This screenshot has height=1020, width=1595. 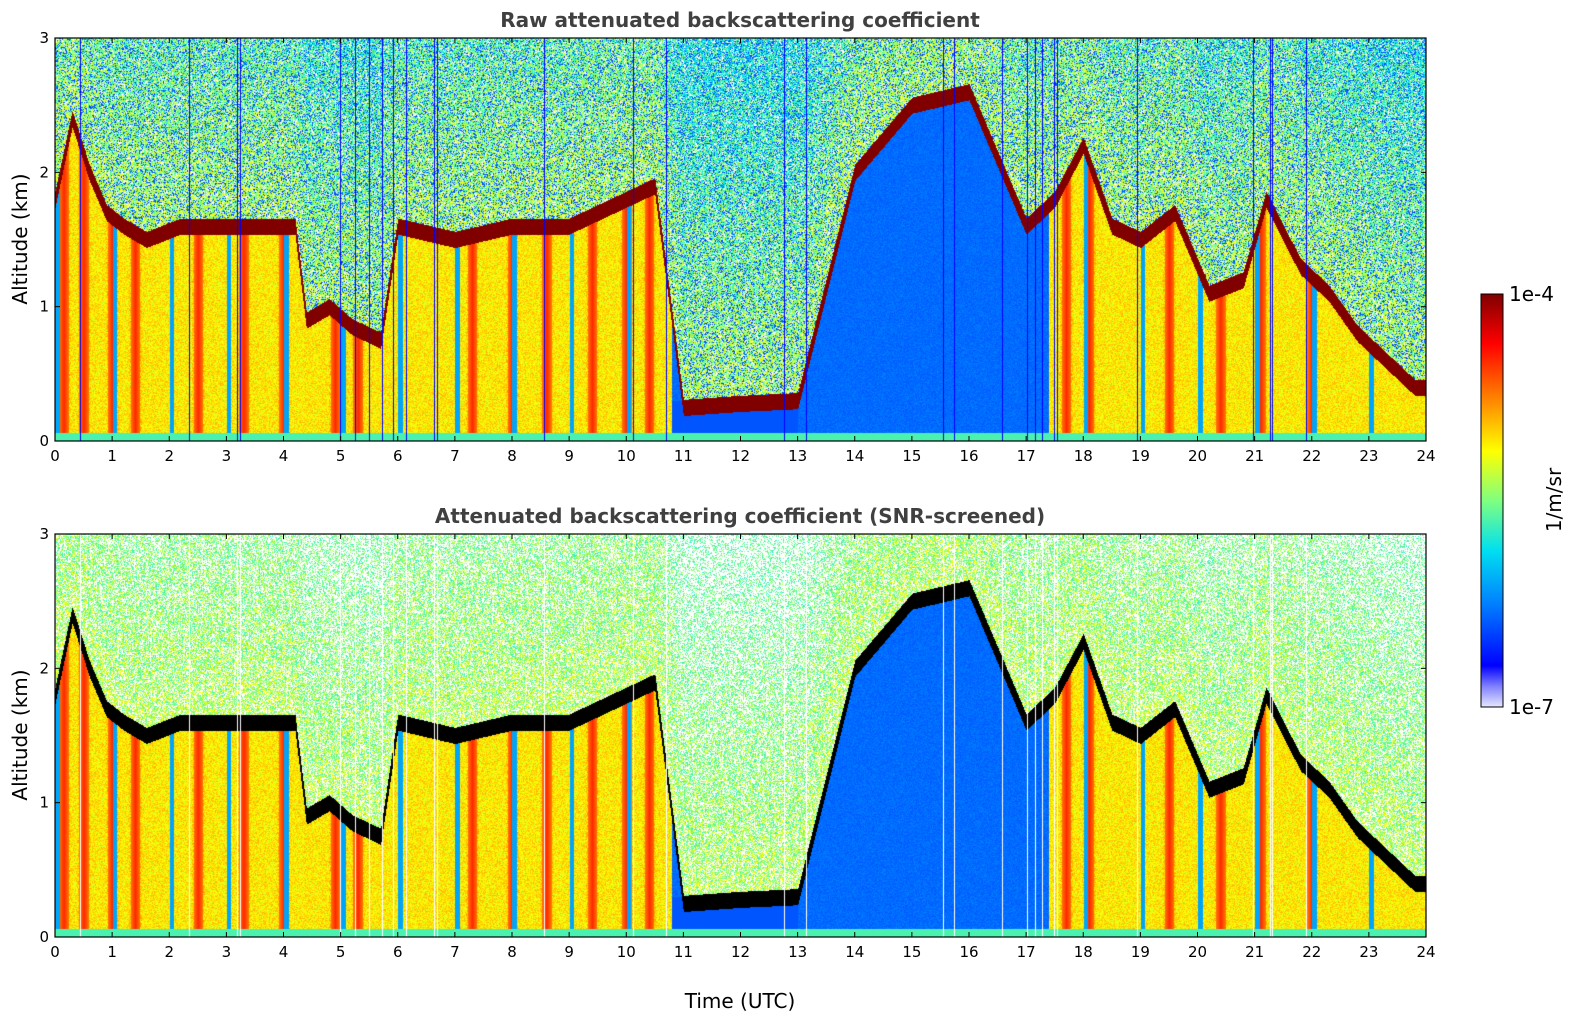 I want to click on panel-screened-xlabel: Time (UTC), so click(x=740, y=1001).